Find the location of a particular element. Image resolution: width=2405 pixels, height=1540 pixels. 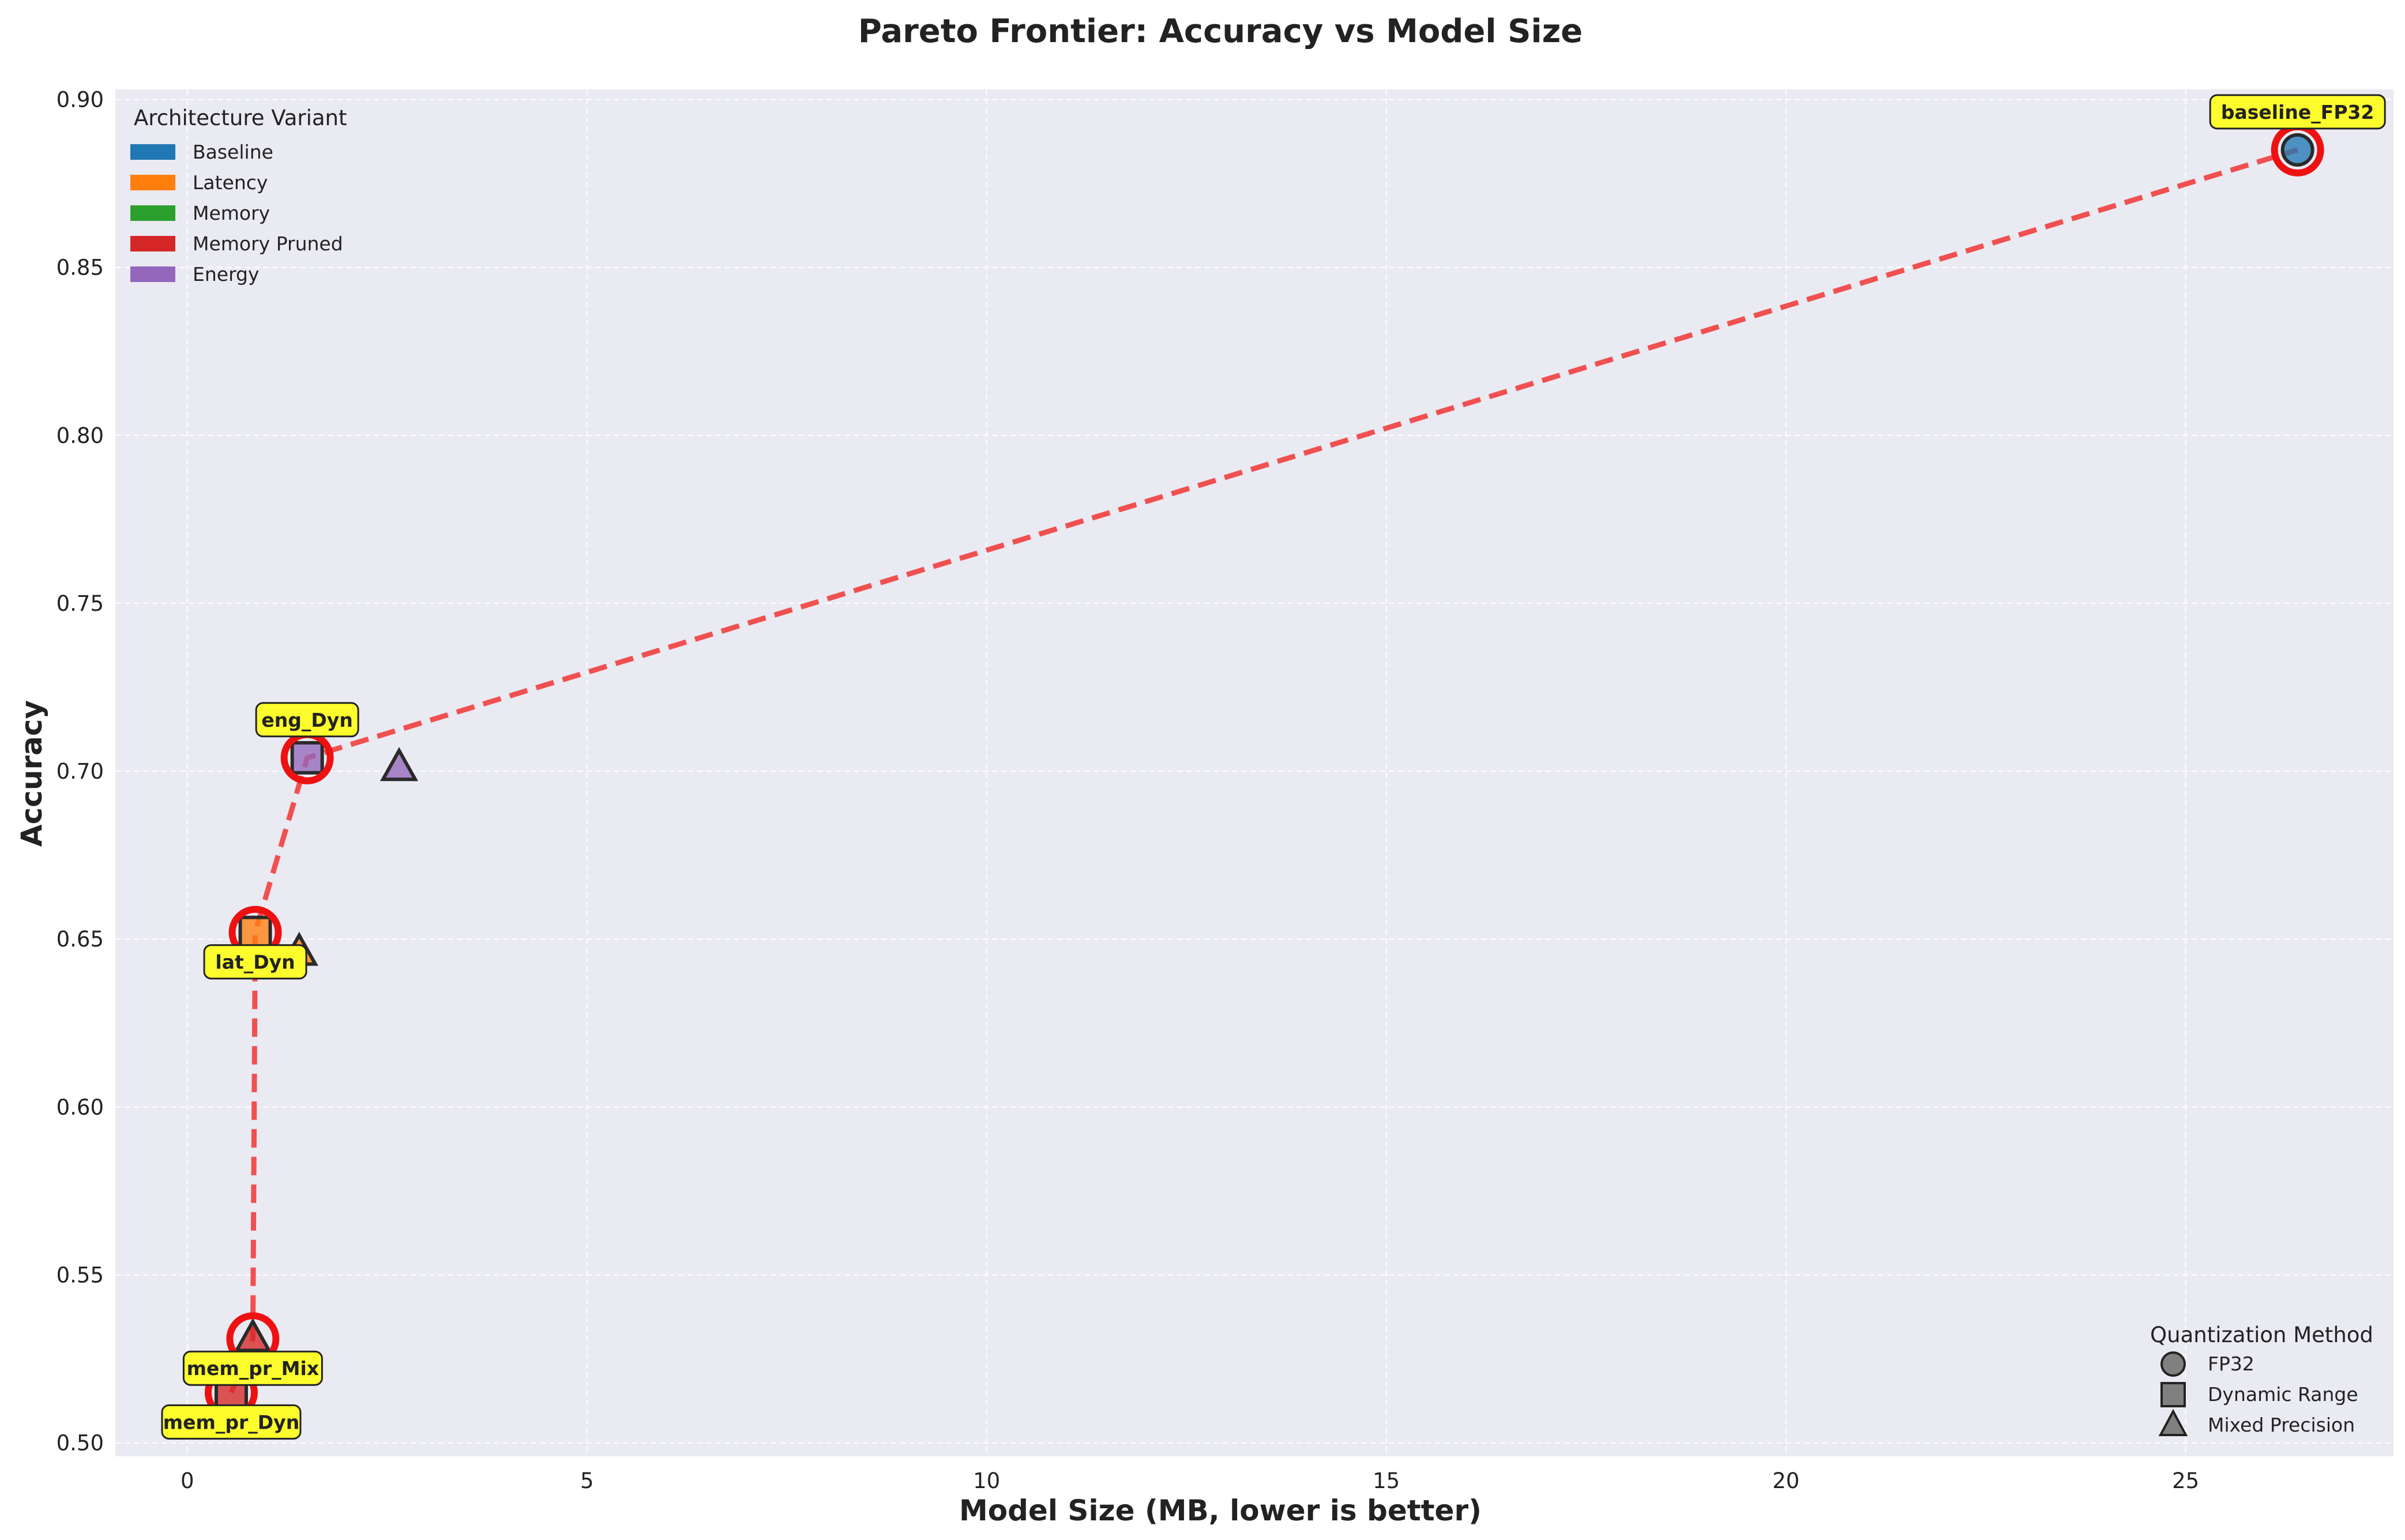

legend-label-memory-pruned: Memory Pruned is located at coordinates (268, 243).